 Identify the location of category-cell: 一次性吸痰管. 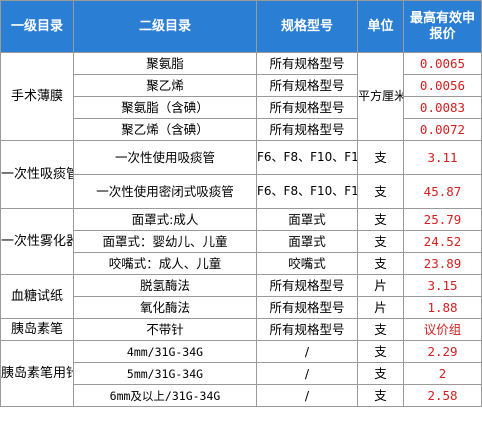
(37, 174).